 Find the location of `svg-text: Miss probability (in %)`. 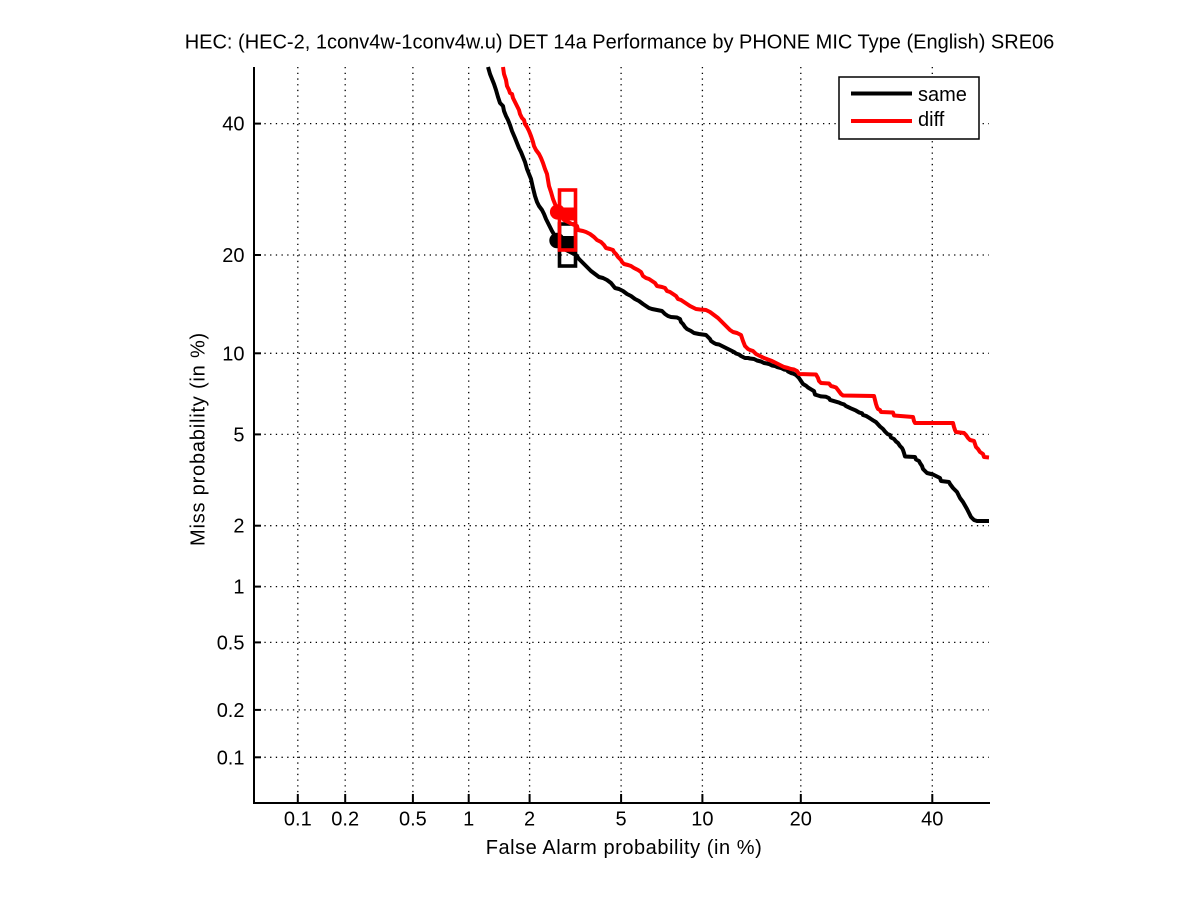

svg-text: Miss probability (in %) is located at coordinates (199, 439).